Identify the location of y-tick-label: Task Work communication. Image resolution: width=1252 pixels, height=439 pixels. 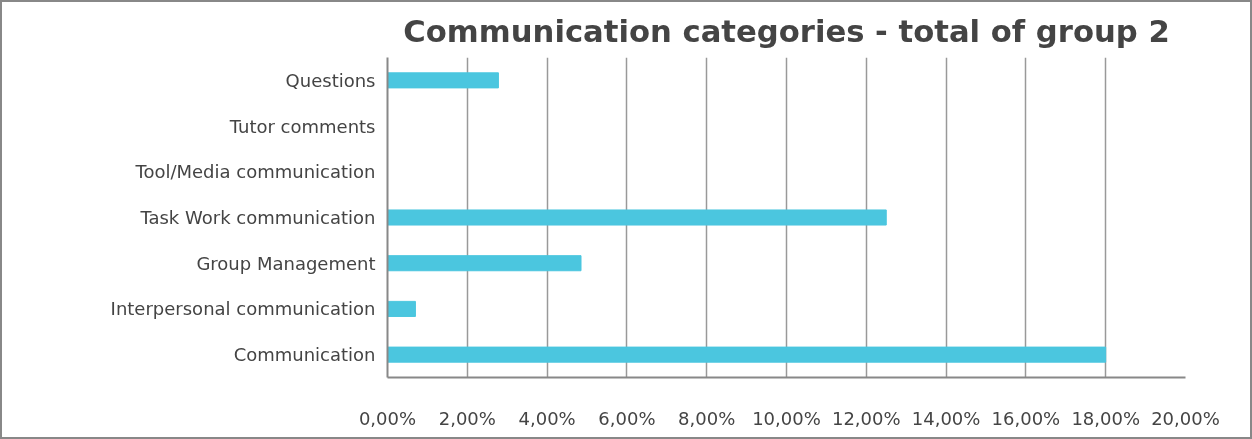
(257, 217).